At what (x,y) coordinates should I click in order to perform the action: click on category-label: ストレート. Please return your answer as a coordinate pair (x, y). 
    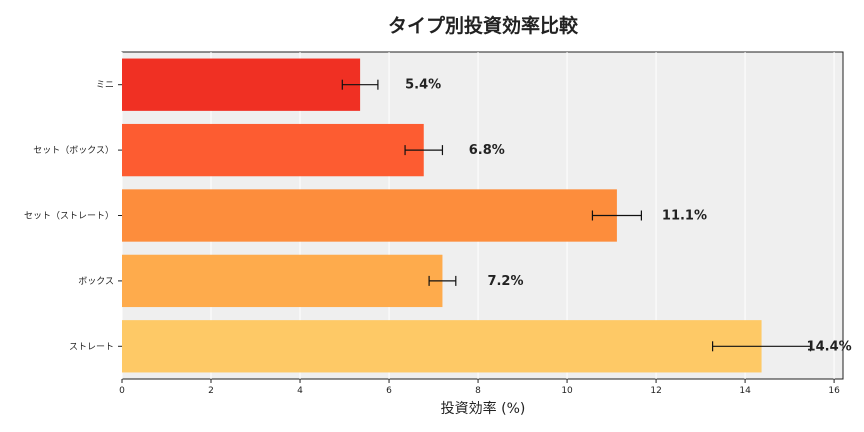
    Looking at the image, I should click on (91, 347).